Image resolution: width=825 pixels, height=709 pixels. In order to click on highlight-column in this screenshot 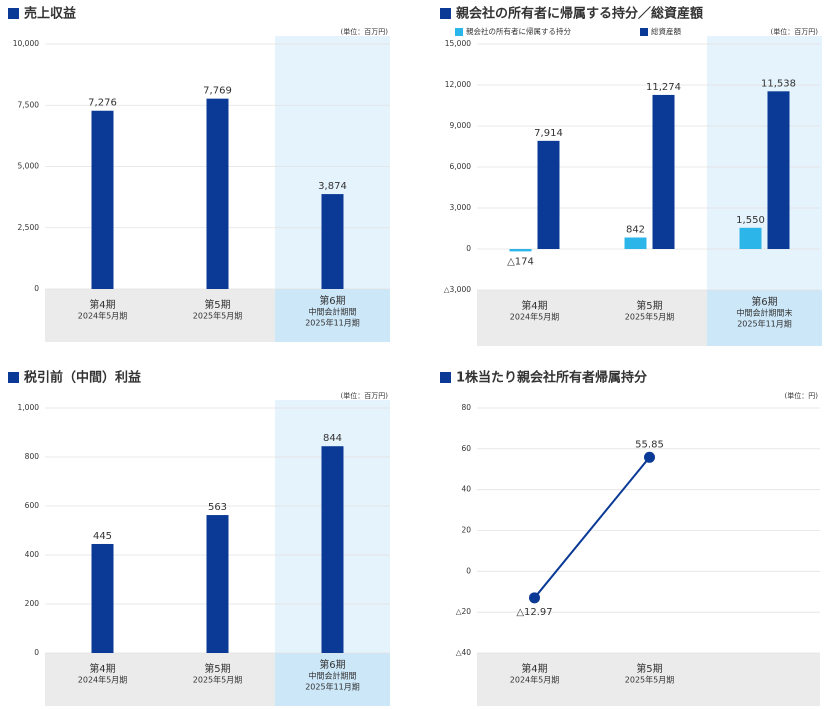, I will do `click(764, 163)`.